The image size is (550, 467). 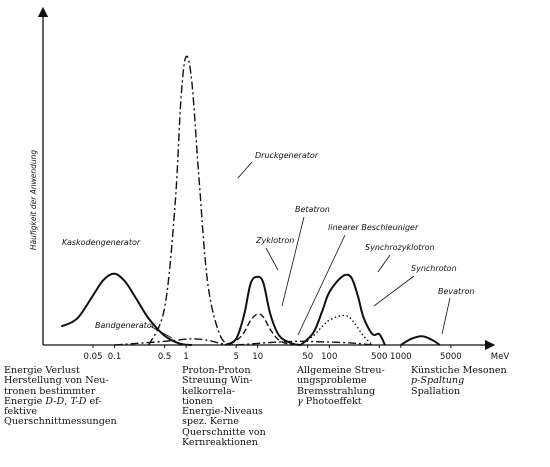 What do you see at coordinates (260, 329) in the screenshot?
I see `series-line-betatron` at bounding box center [260, 329].